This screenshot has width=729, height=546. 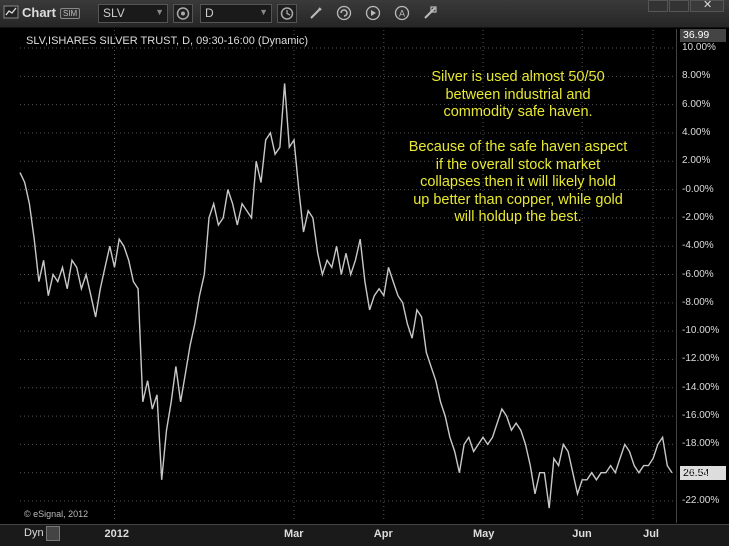 I want to click on y-tick-label: -18.00%, so click(x=701, y=444).